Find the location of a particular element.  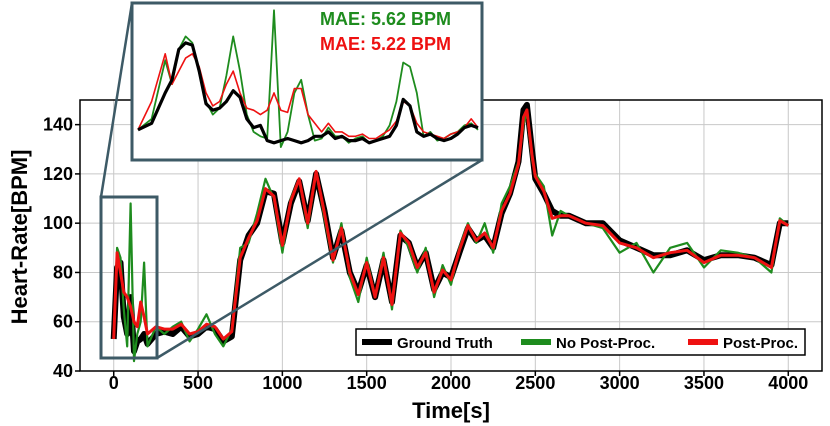

x-tick-label: 3500 is located at coordinates (704, 383).